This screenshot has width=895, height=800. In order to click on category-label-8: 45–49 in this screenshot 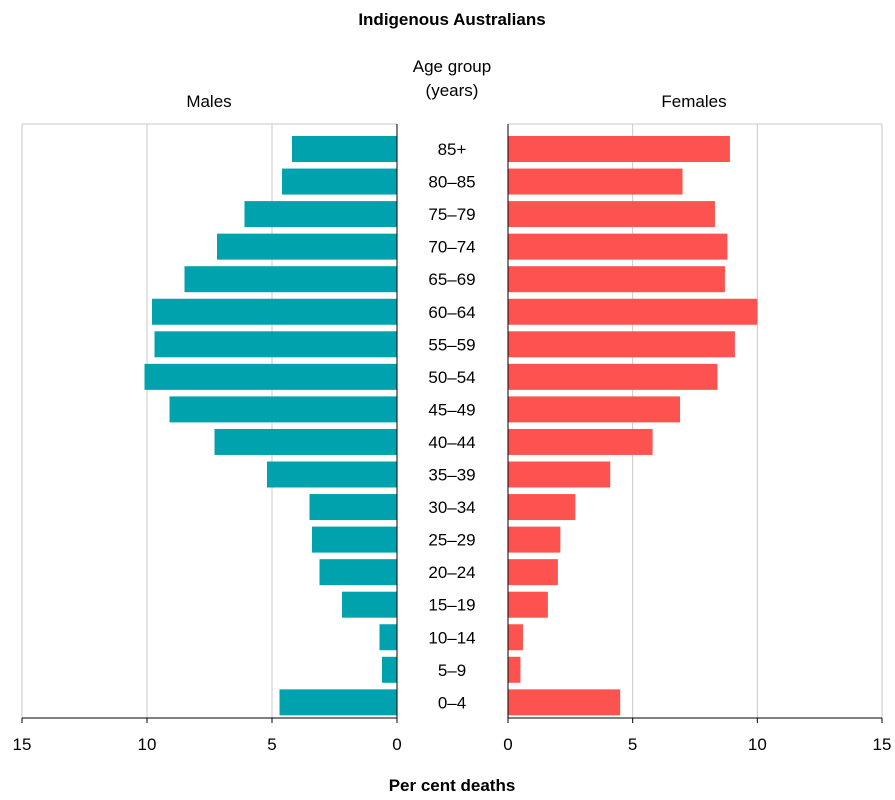, I will do `click(451, 409)`.